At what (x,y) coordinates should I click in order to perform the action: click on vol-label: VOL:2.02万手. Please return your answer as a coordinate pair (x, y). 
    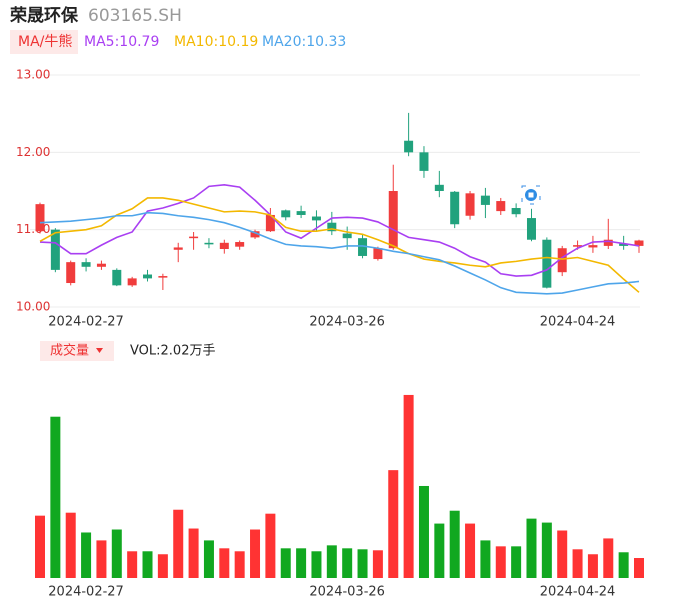
    Looking at the image, I should click on (172, 351).